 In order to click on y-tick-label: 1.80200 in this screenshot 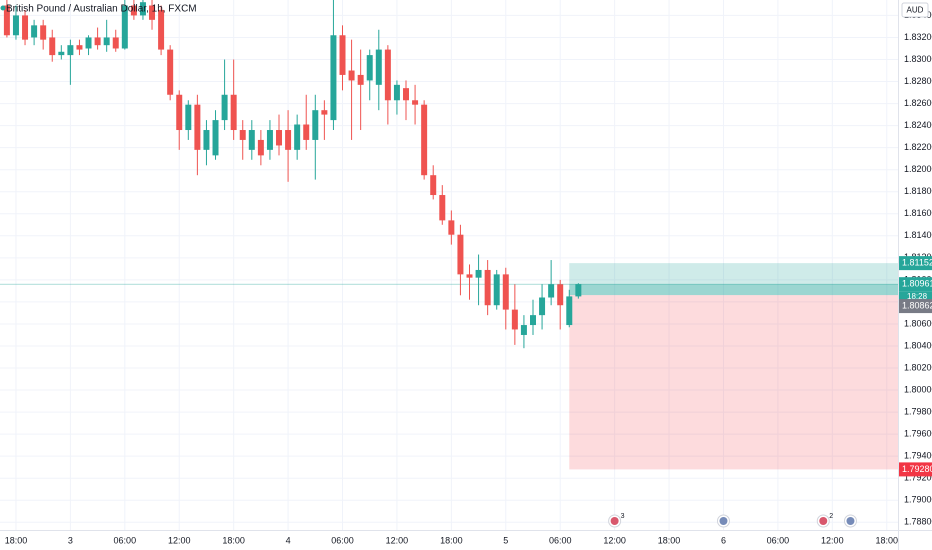, I will do `click(918, 367)`.